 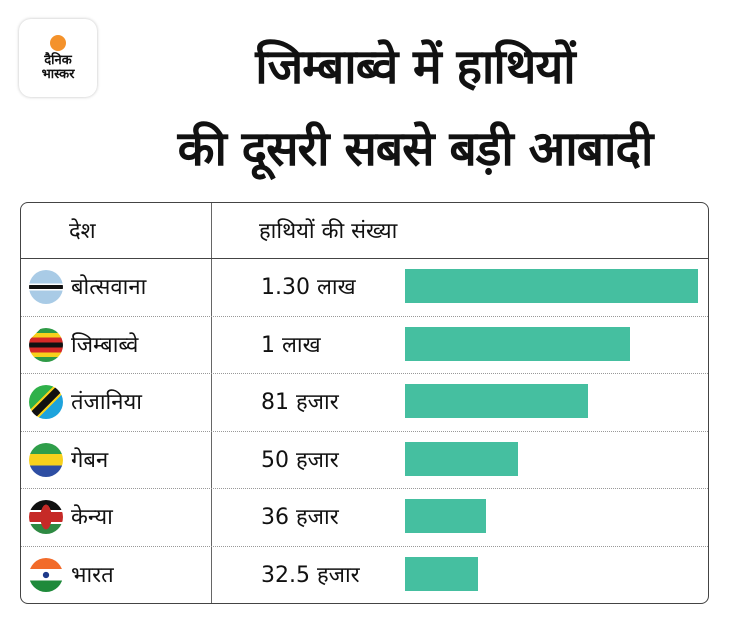 I want to click on botswana-flag-icon, so click(x=46, y=287).